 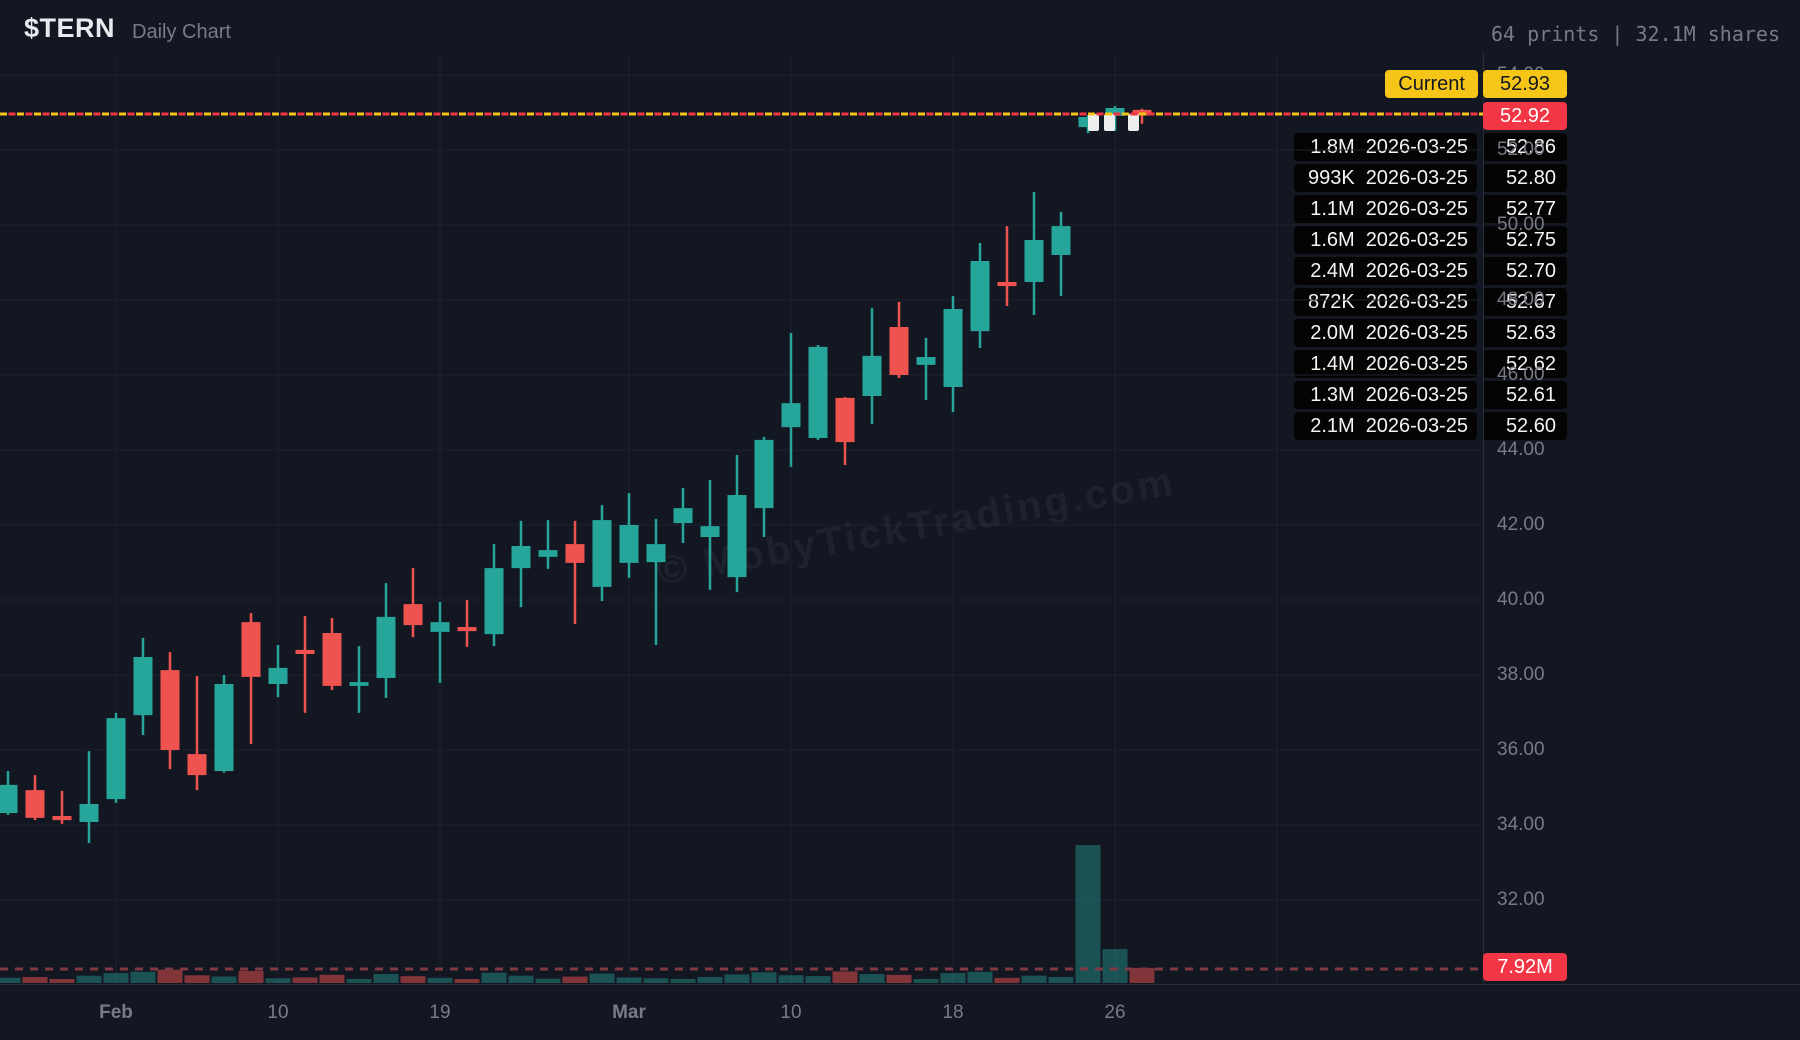 What do you see at coordinates (1332, 271) in the screenshot?
I see `print-size: 2.4M` at bounding box center [1332, 271].